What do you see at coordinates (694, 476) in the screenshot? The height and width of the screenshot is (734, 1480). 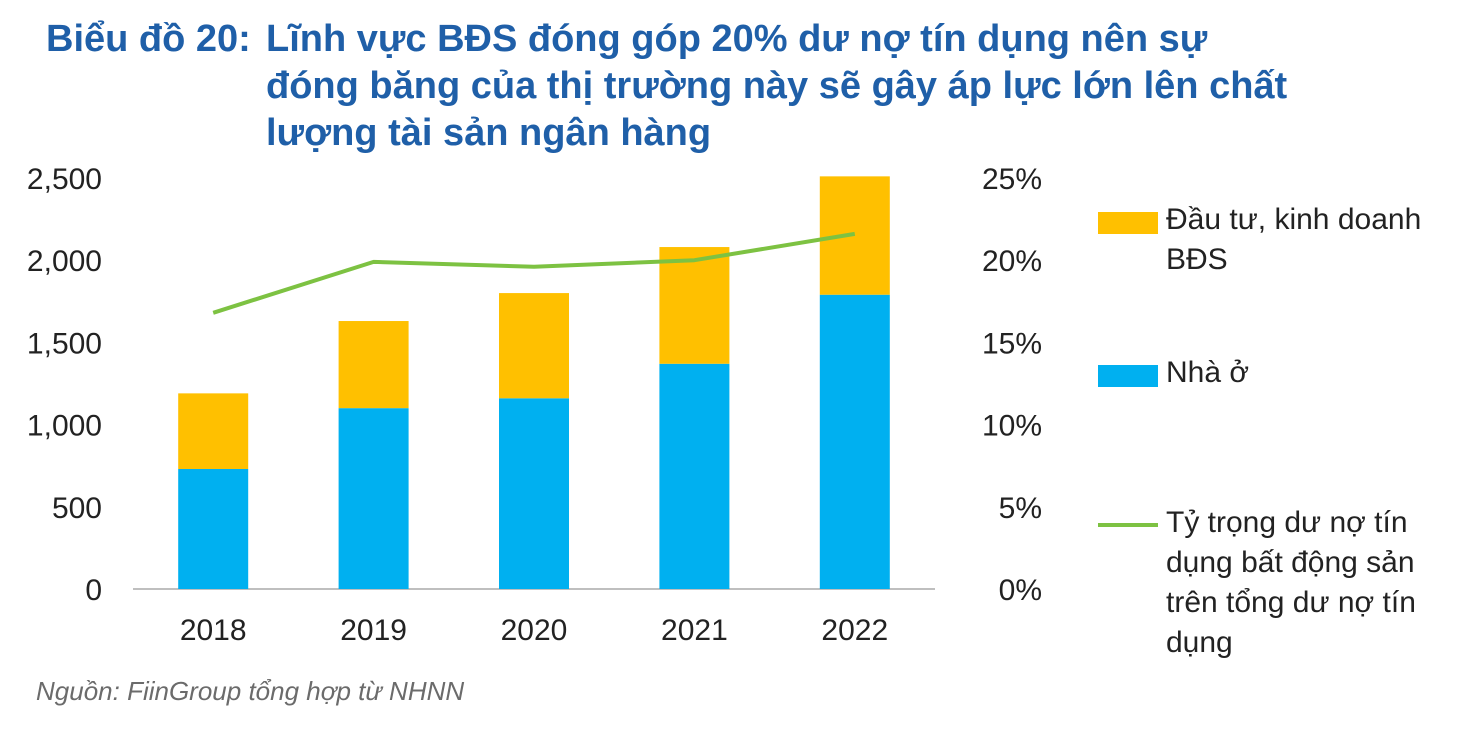 I see `bar-housing-2021` at bounding box center [694, 476].